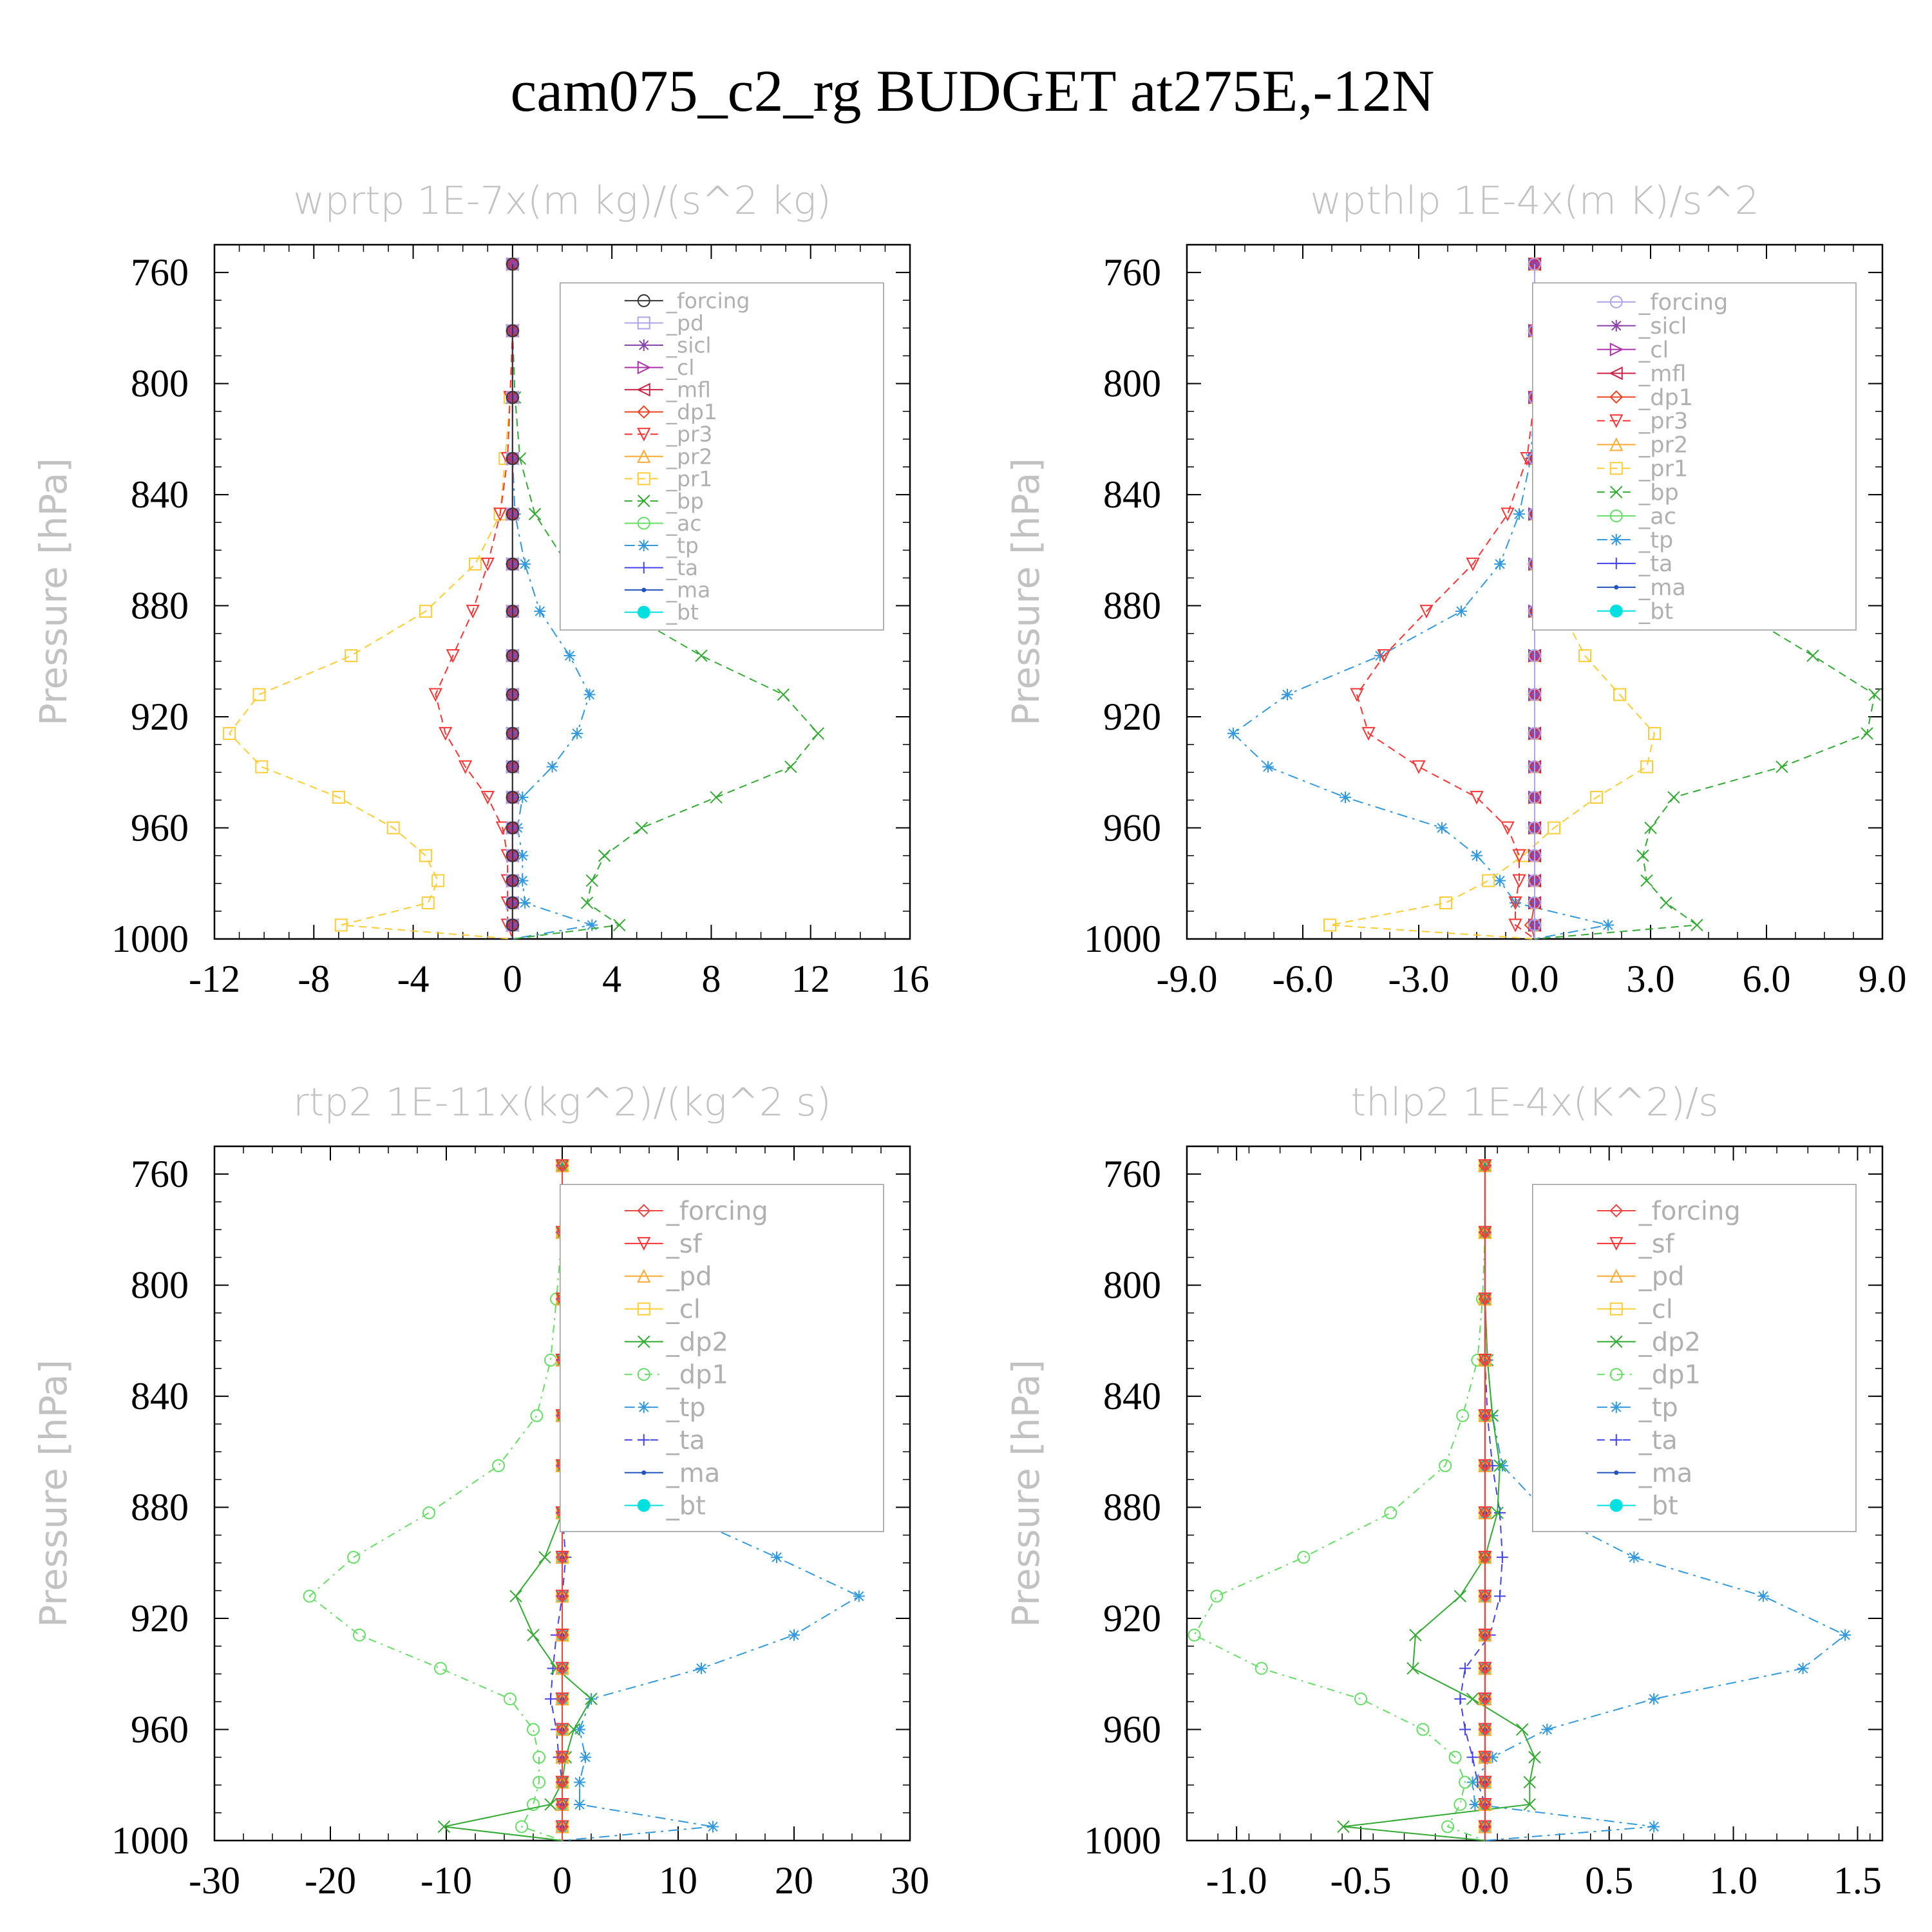 This screenshot has height=1932, width=1932. Describe the element at coordinates (160, 1174) in the screenshot. I see `y-tick-label: 760` at that location.